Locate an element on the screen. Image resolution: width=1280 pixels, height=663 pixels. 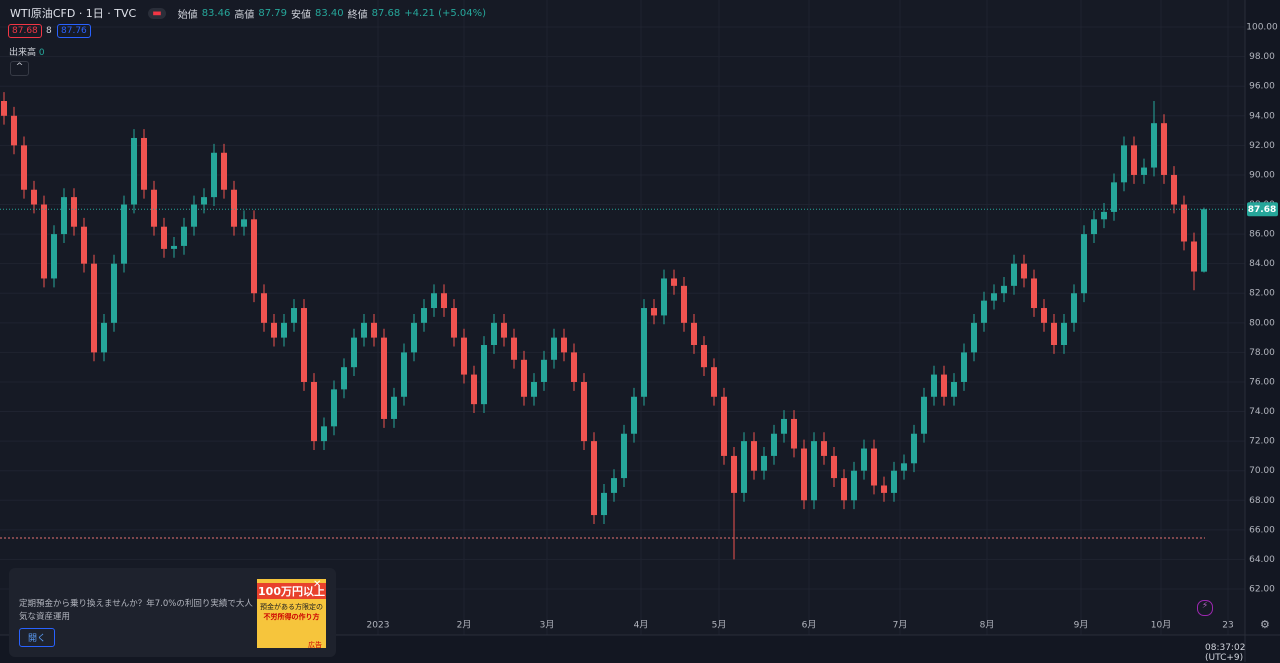
bid: 87.68 is located at coordinates (25, 31).